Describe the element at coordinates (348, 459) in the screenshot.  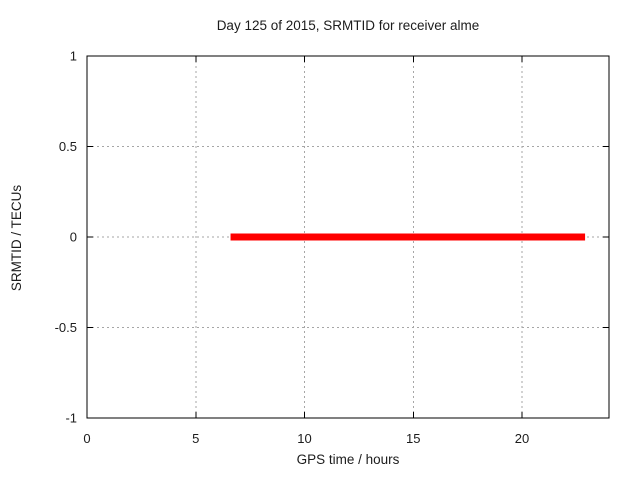
I see `x-axis-title: GPS time / hours` at that location.